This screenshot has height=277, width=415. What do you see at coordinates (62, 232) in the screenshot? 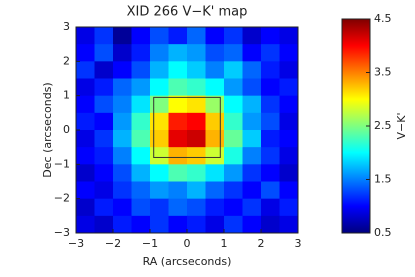
I see `y-tick-label: −3` at bounding box center [62, 232].